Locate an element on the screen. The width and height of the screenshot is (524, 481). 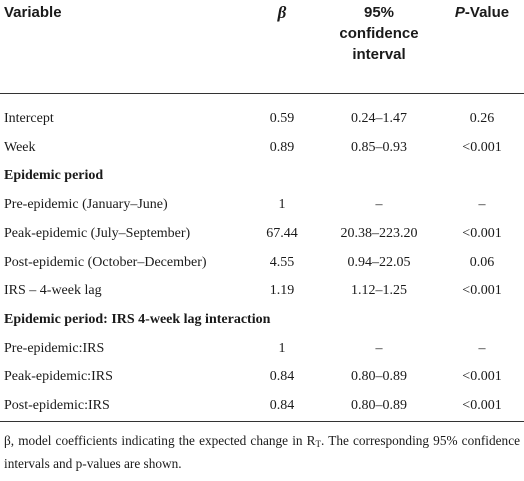
header-ci-line2: confidence is located at coordinates (379, 33).